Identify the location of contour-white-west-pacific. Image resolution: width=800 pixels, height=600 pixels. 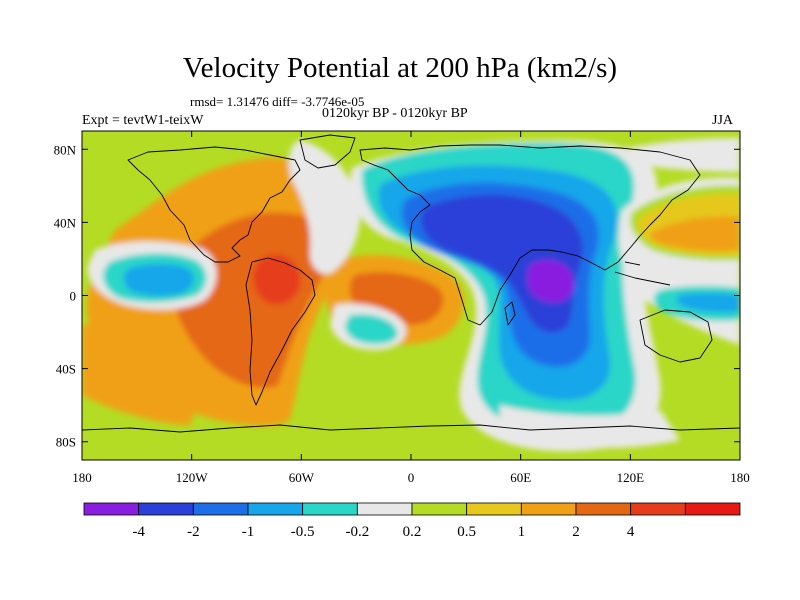
(679, 261).